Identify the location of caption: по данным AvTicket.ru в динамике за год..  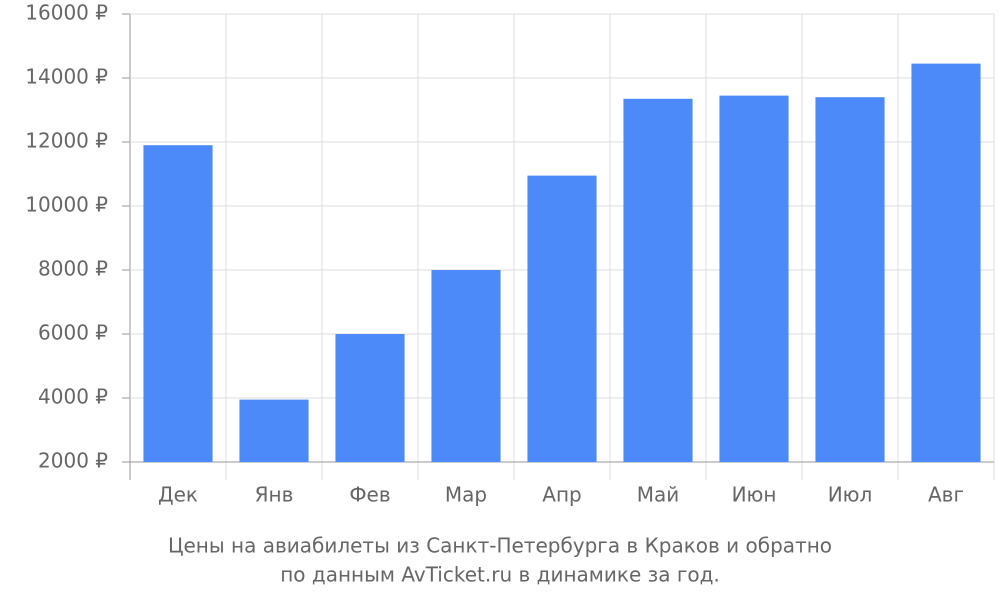
(500, 575).